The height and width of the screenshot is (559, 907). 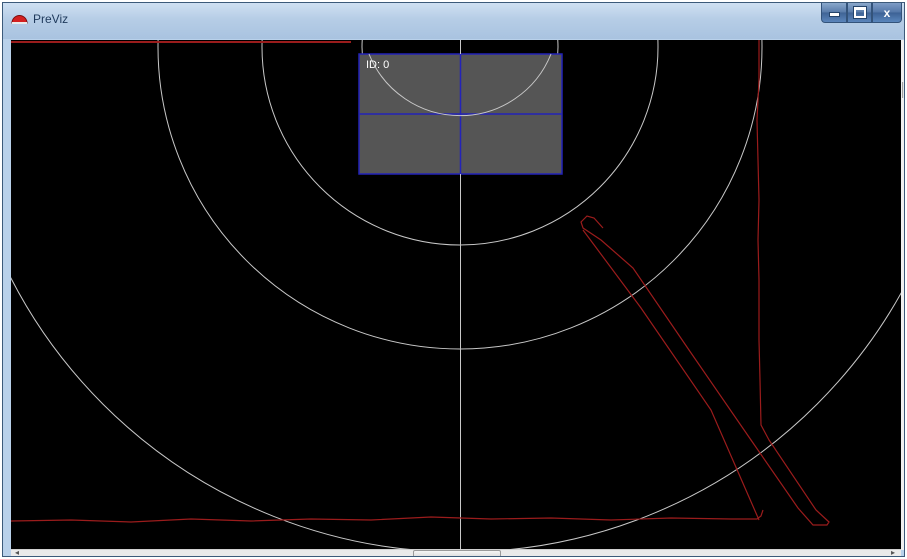 What do you see at coordinates (903, 90) in the screenshot?
I see `splitter-handle` at bounding box center [903, 90].